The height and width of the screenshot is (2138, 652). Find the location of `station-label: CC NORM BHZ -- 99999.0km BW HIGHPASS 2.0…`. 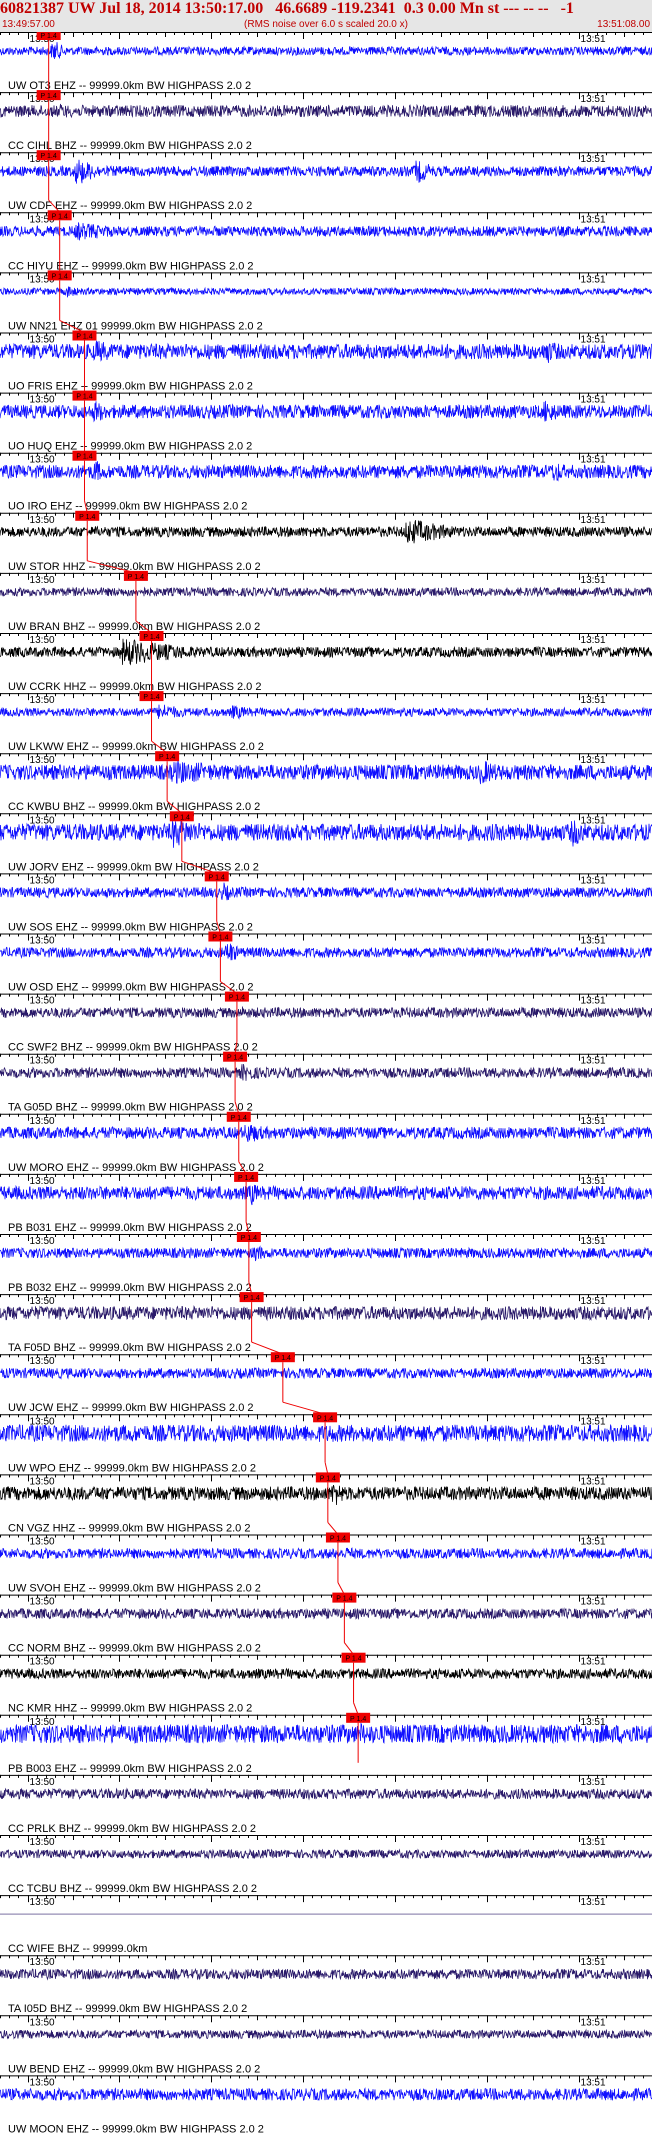

station-label: CC NORM BHZ -- 99999.0km BW HIGHPASS 2.0… is located at coordinates (134, 1649).